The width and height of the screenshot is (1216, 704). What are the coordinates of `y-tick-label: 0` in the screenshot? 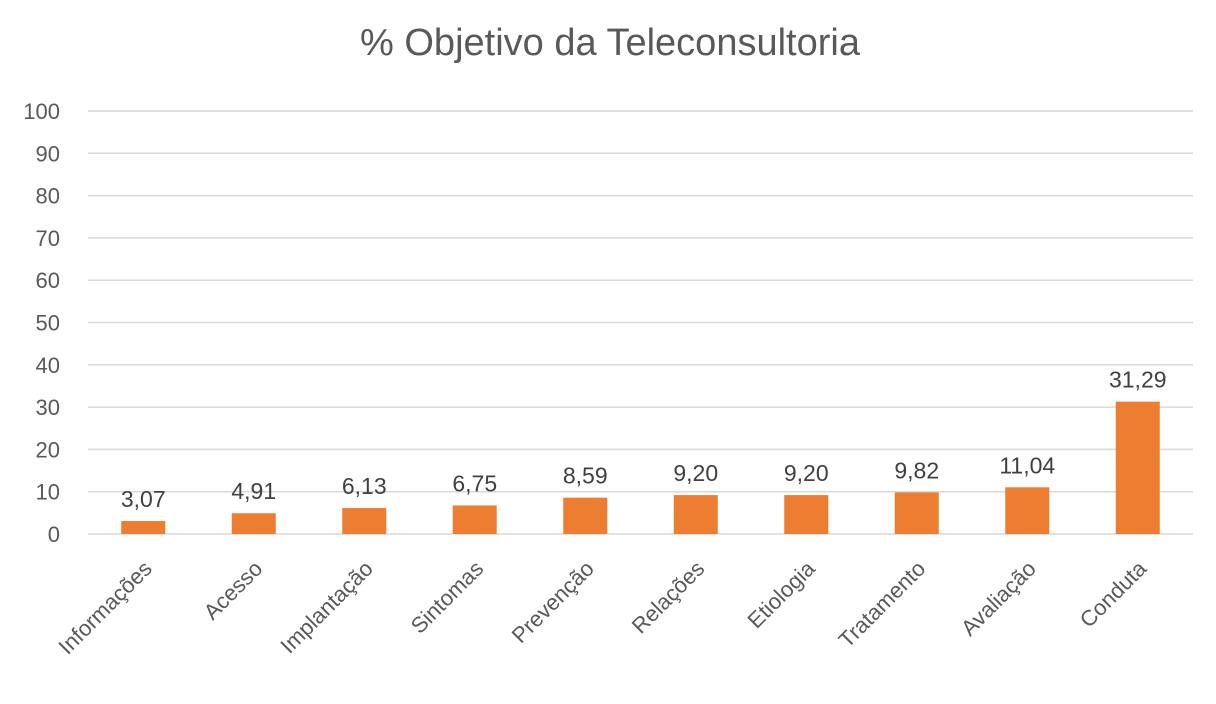 It's located at (54, 534).